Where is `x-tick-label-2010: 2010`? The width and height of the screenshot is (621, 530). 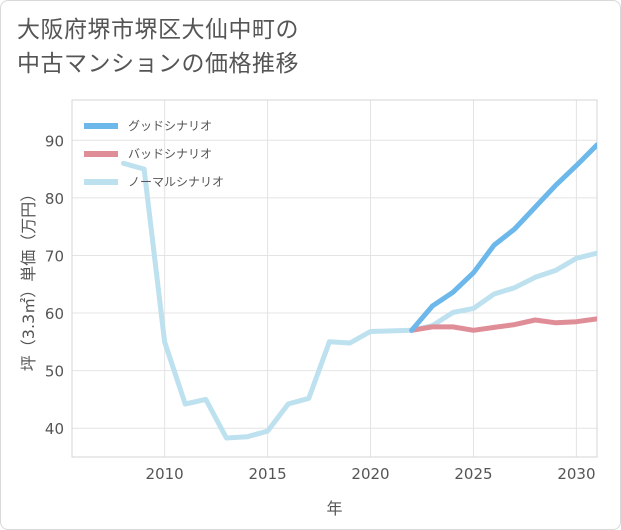
x-tick-label-2010: 2010 is located at coordinates (165, 474).